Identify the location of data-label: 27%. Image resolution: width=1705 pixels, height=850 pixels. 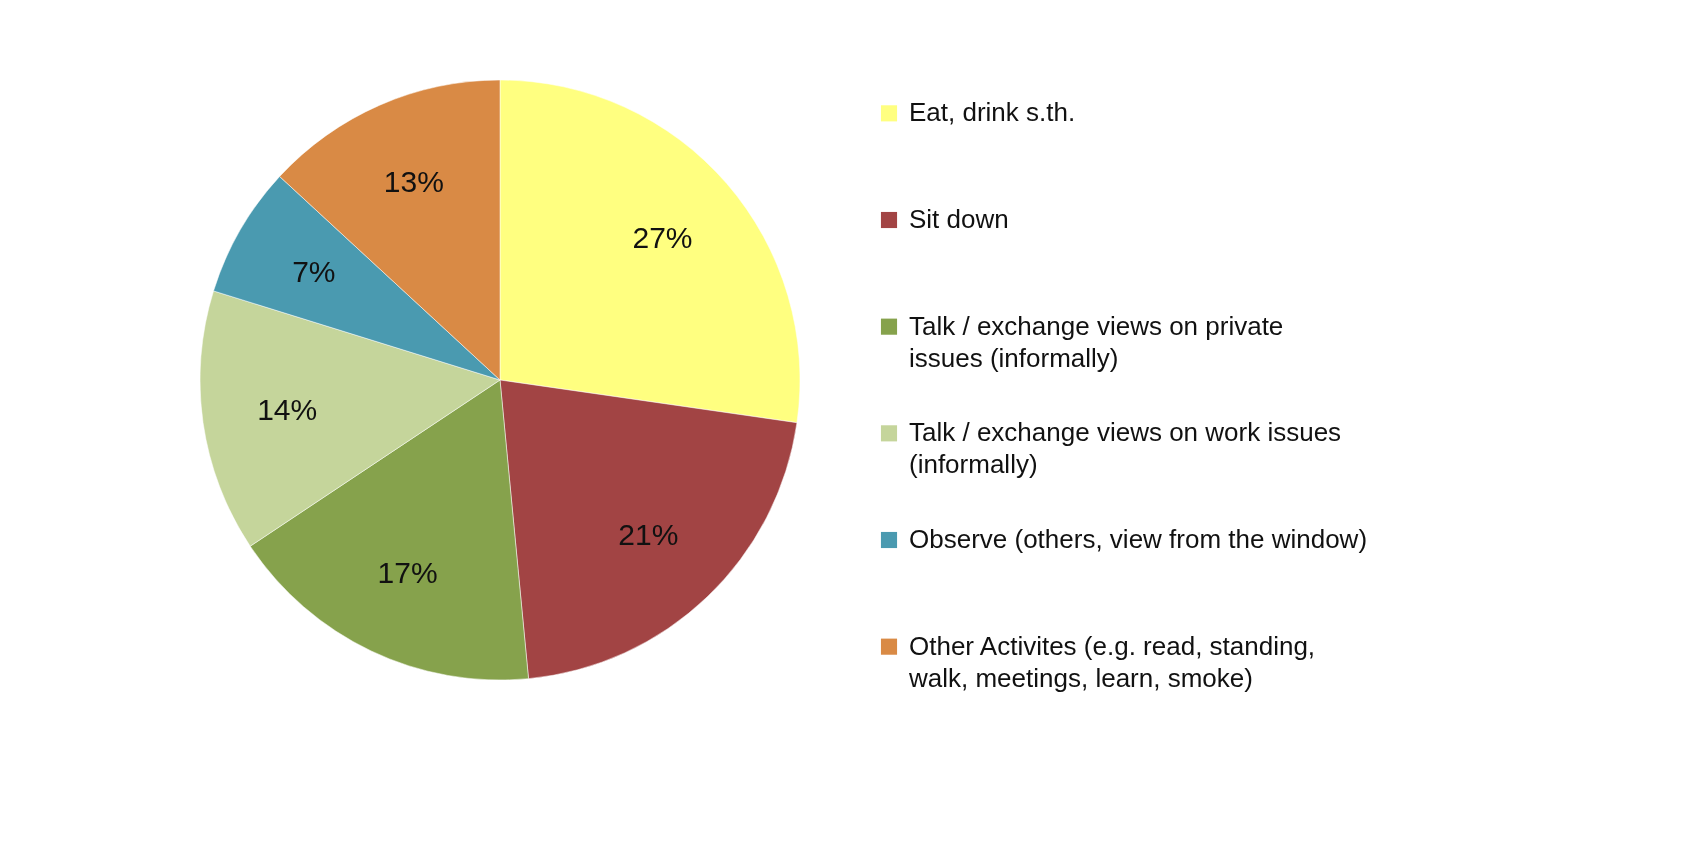
(662, 238).